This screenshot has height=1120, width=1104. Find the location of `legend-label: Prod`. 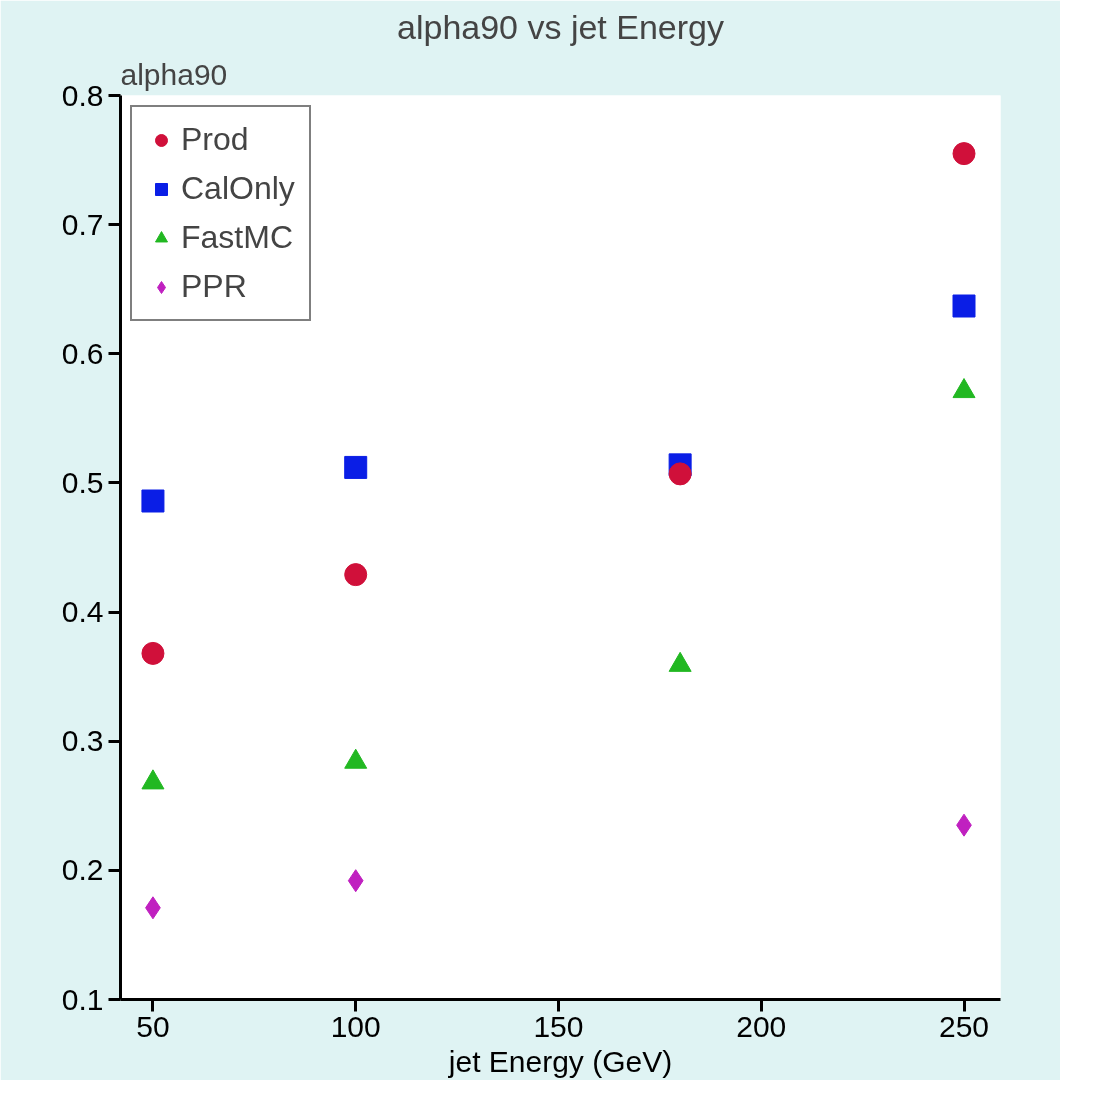

legend-label: Prod is located at coordinates (215, 139).